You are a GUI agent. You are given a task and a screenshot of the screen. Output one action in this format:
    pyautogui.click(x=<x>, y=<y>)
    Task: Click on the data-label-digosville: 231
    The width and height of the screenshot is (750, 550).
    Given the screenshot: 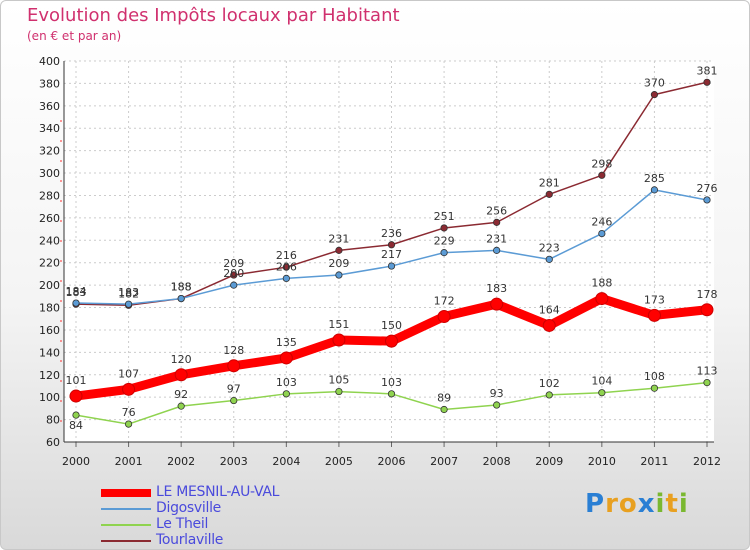 What is the action you would take?
    pyautogui.click(x=496, y=238)
    